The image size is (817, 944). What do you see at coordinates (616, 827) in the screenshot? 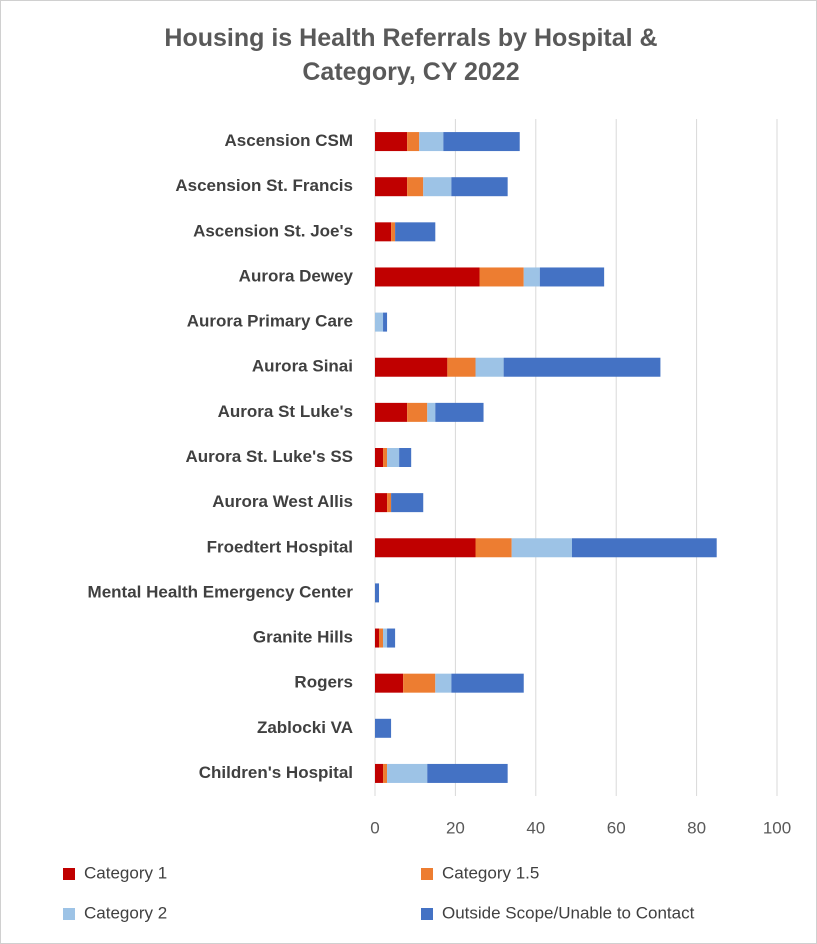
I see `x-tick-label: 60` at bounding box center [616, 827].